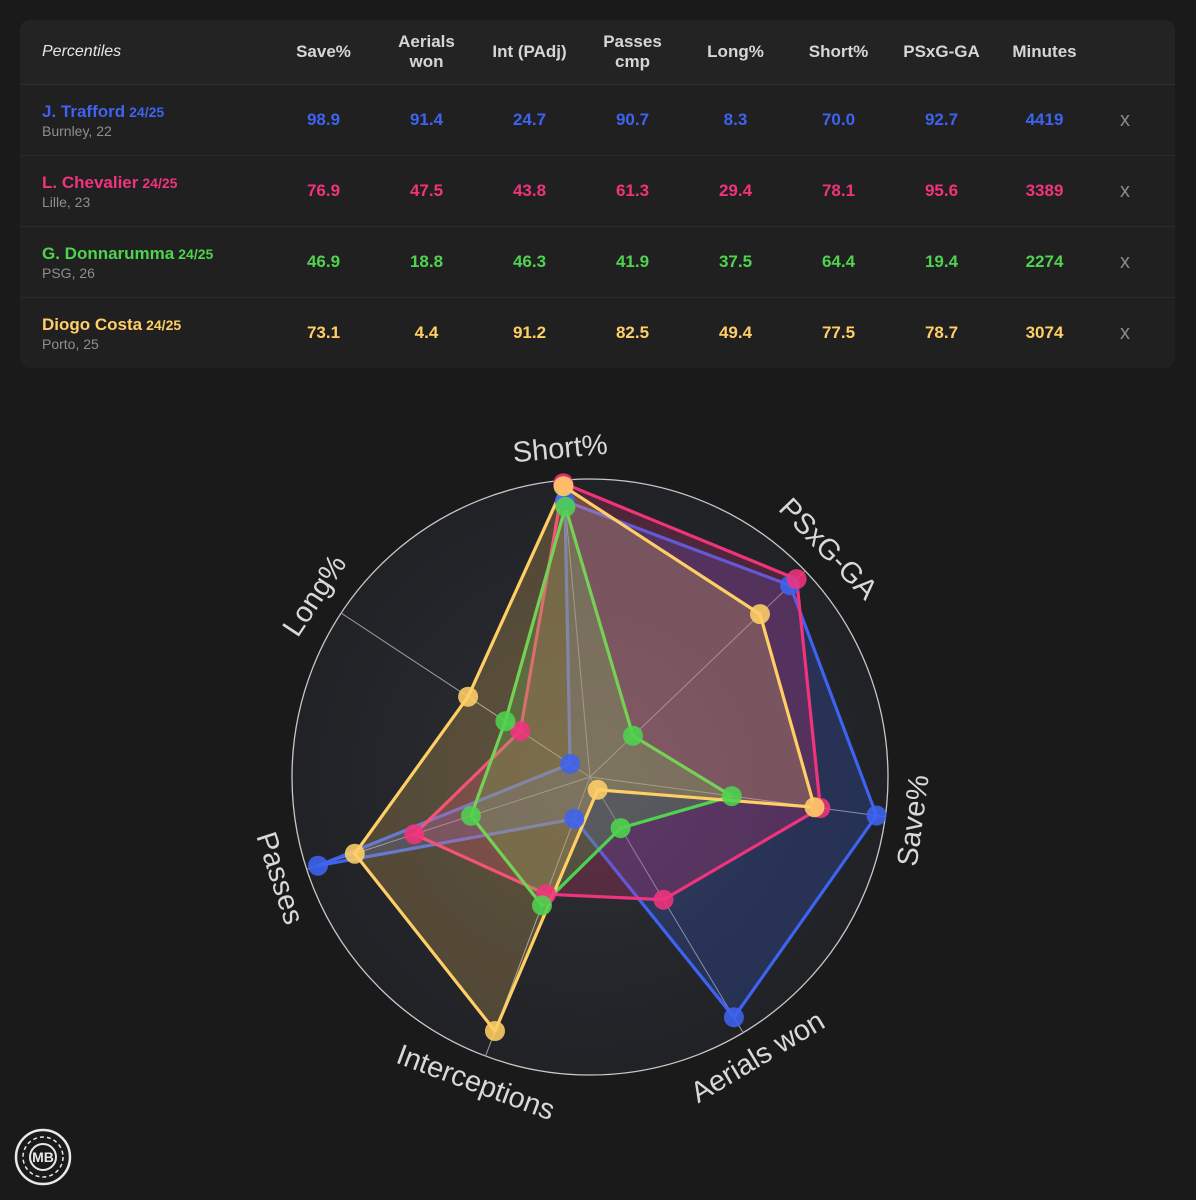 This screenshot has width=1196, height=1200. What do you see at coordinates (68, 272) in the screenshot?
I see `player-club: PSG, 26` at bounding box center [68, 272].